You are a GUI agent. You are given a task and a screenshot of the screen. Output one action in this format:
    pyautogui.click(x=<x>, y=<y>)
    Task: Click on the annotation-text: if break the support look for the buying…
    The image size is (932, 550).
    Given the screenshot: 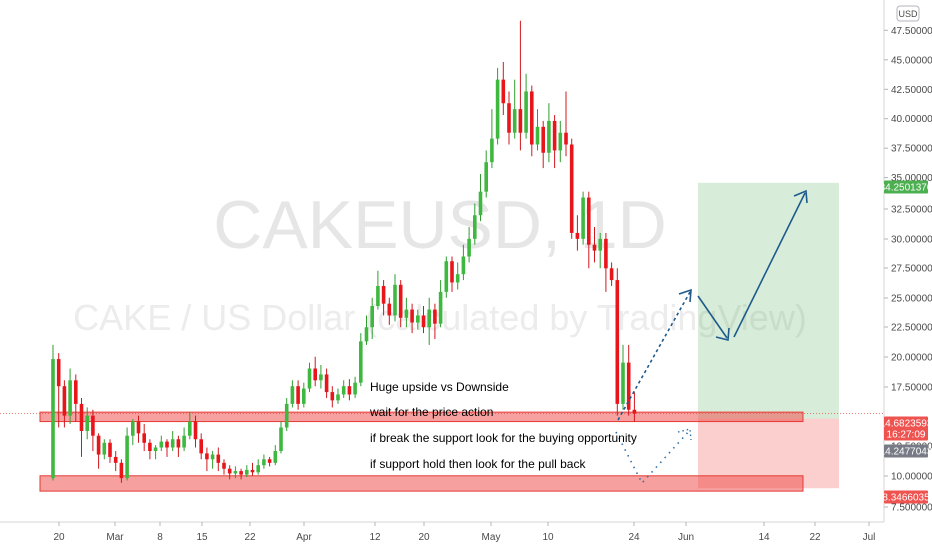 What is the action you would take?
    pyautogui.click(x=503, y=438)
    